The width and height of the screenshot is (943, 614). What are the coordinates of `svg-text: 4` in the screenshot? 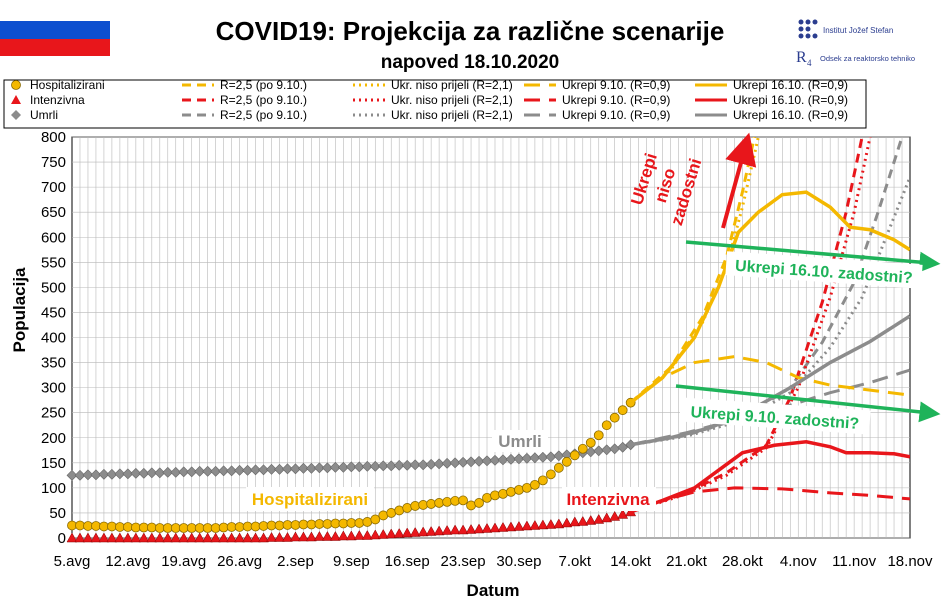 It's located at (809, 63).